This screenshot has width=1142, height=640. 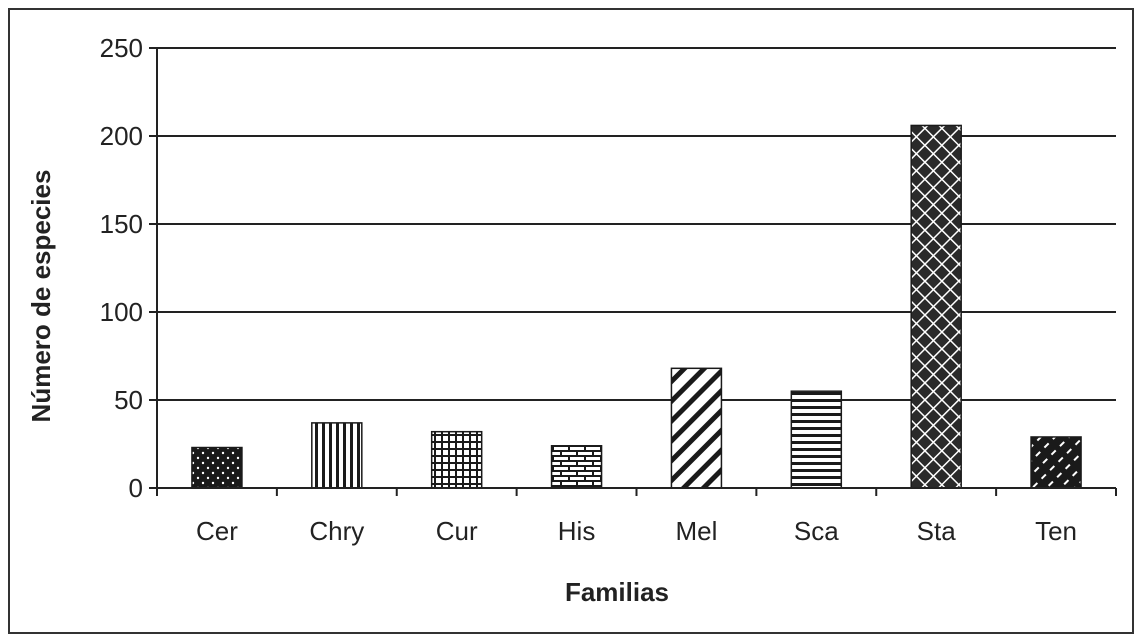 I want to click on bar-cer, so click(x=217, y=467).